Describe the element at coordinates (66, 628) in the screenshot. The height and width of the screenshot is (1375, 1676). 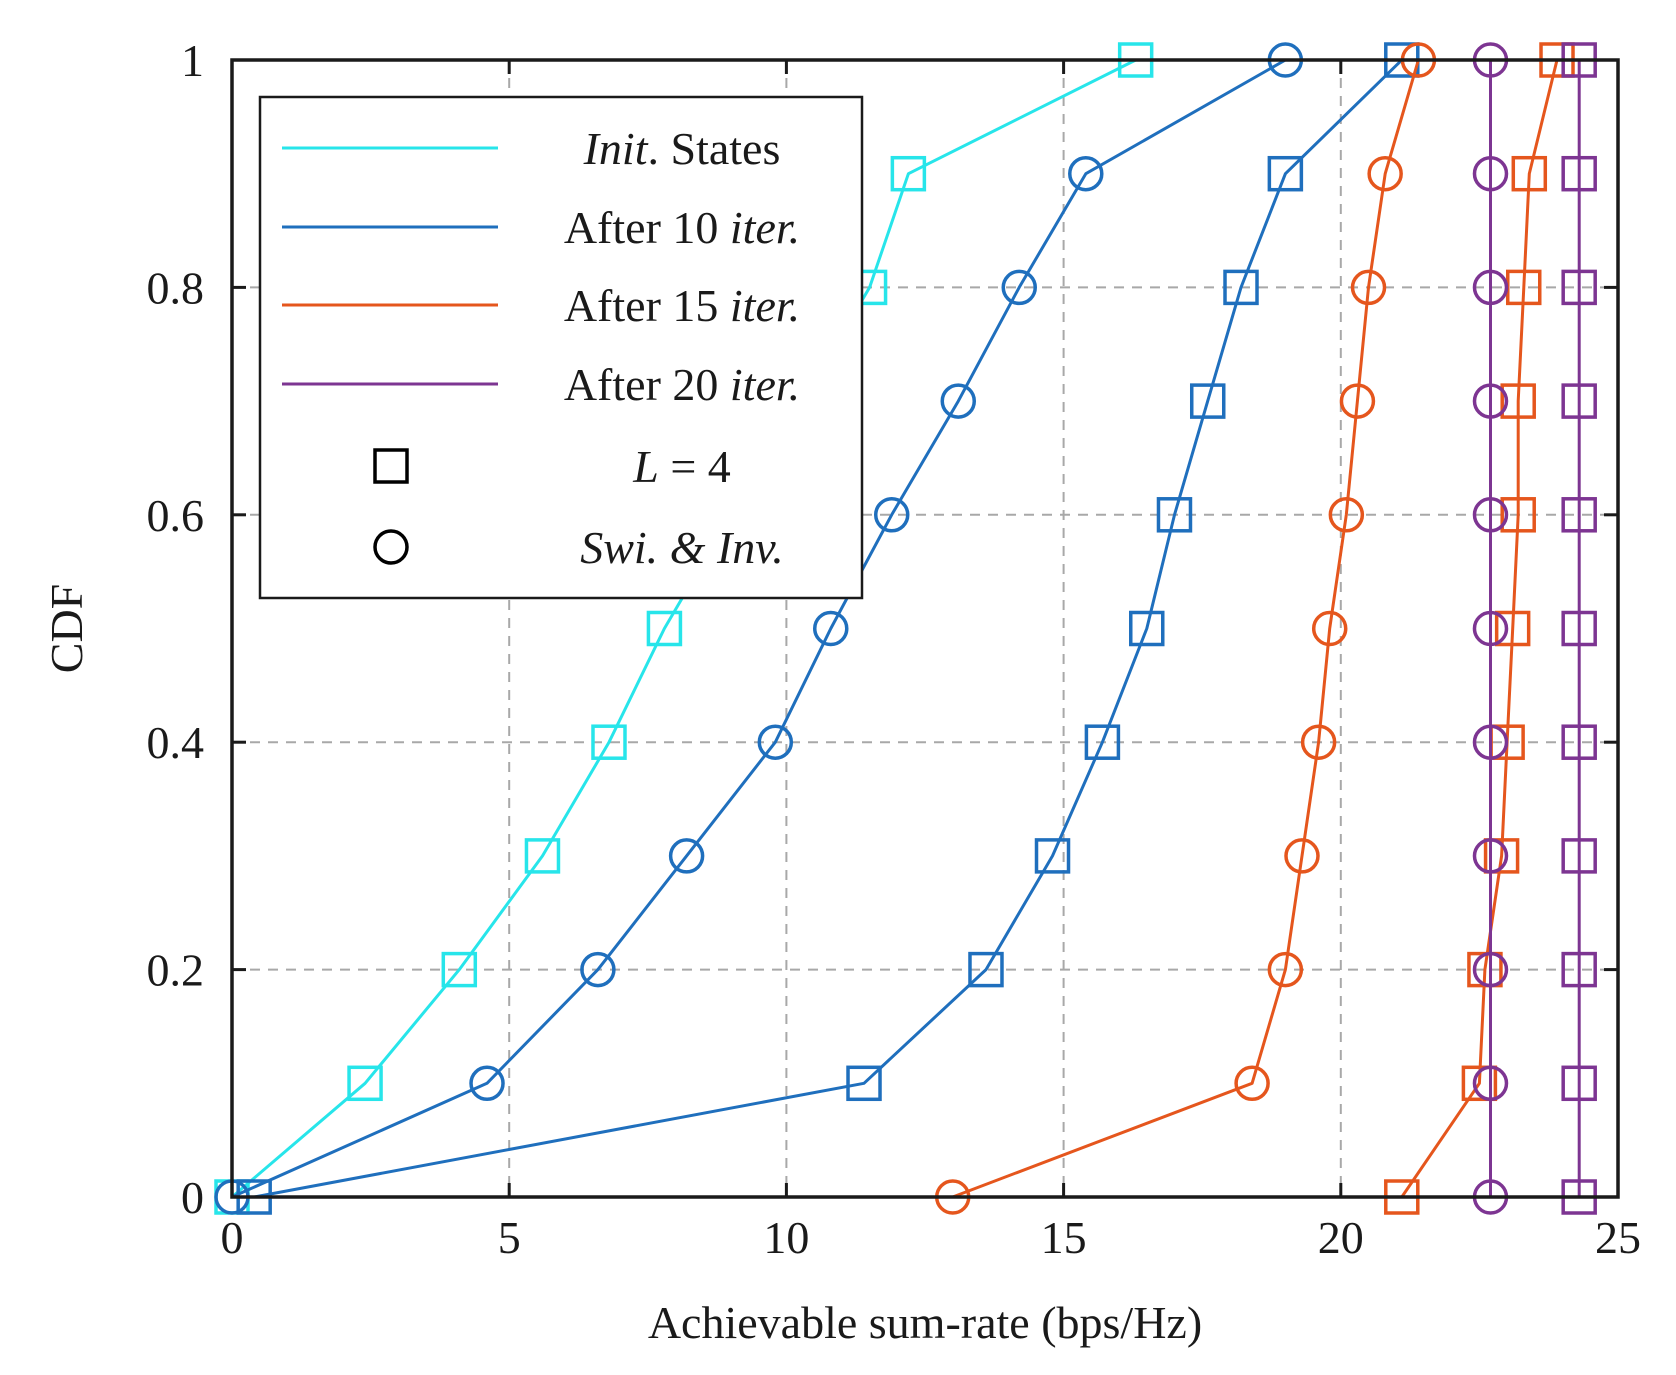
I see `y-axis-label: CDF` at that location.